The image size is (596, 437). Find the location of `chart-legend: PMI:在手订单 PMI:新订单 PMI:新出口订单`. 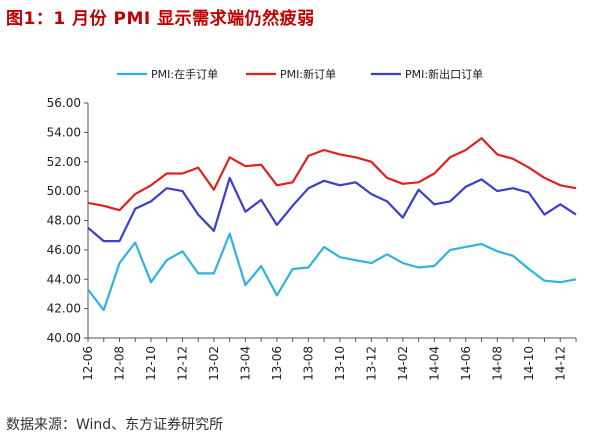

chart-legend: PMI:在手订单 PMI:新订单 PMI:新出口订单 is located at coordinates (300, 74).